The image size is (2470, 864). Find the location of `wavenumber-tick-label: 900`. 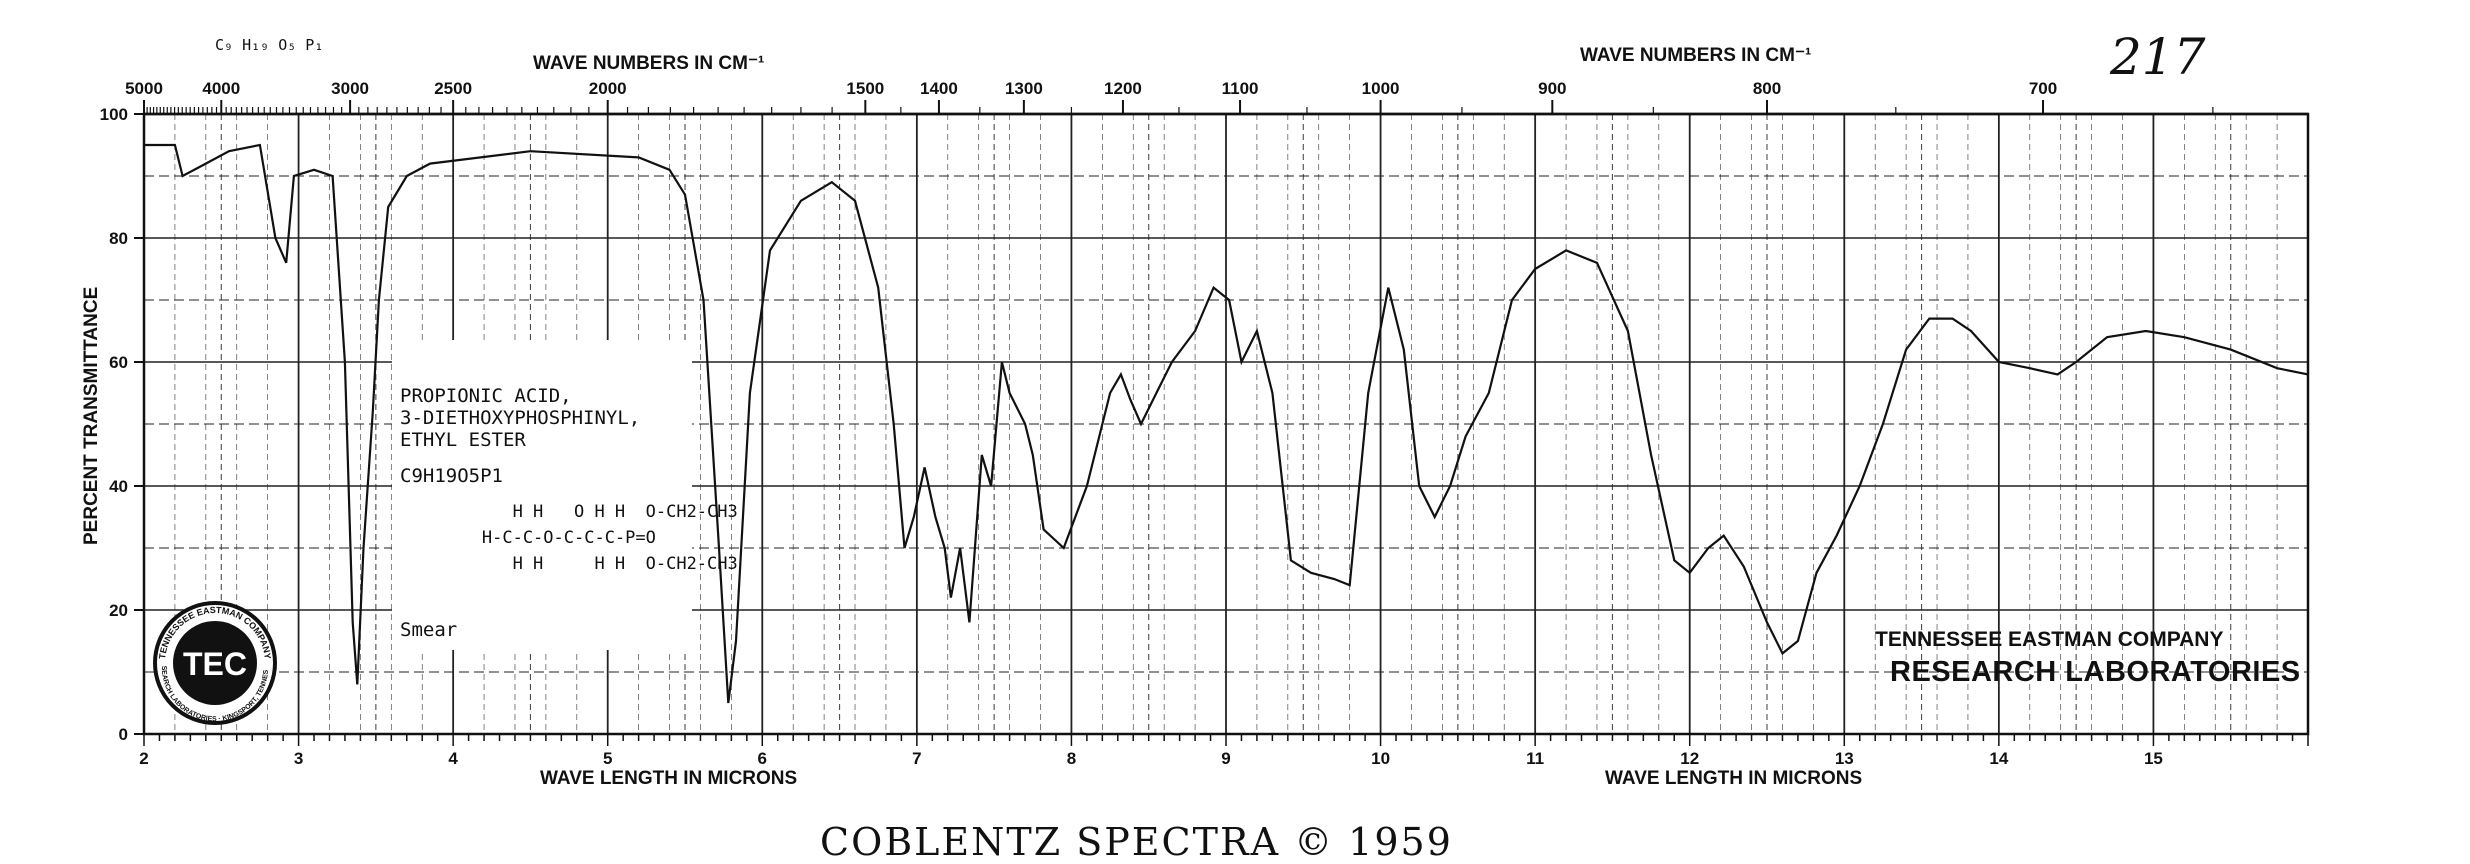

wavenumber-tick-label: 900 is located at coordinates (1552, 88).